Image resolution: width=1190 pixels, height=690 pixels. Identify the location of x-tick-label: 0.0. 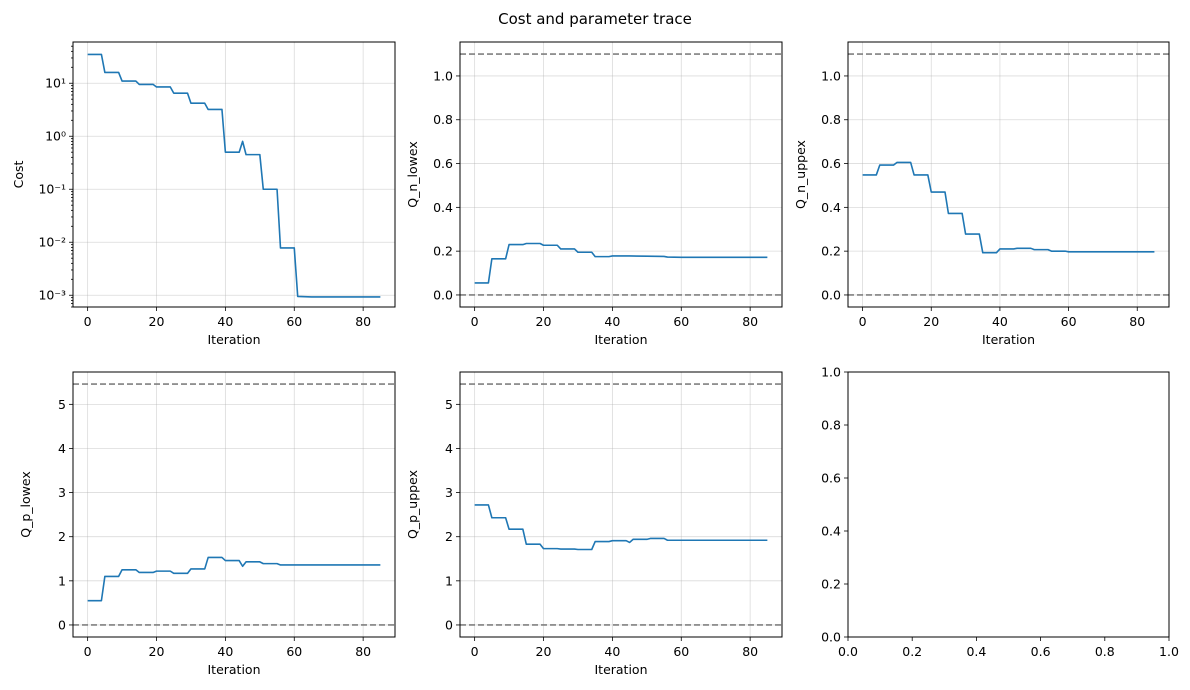
(848, 651).